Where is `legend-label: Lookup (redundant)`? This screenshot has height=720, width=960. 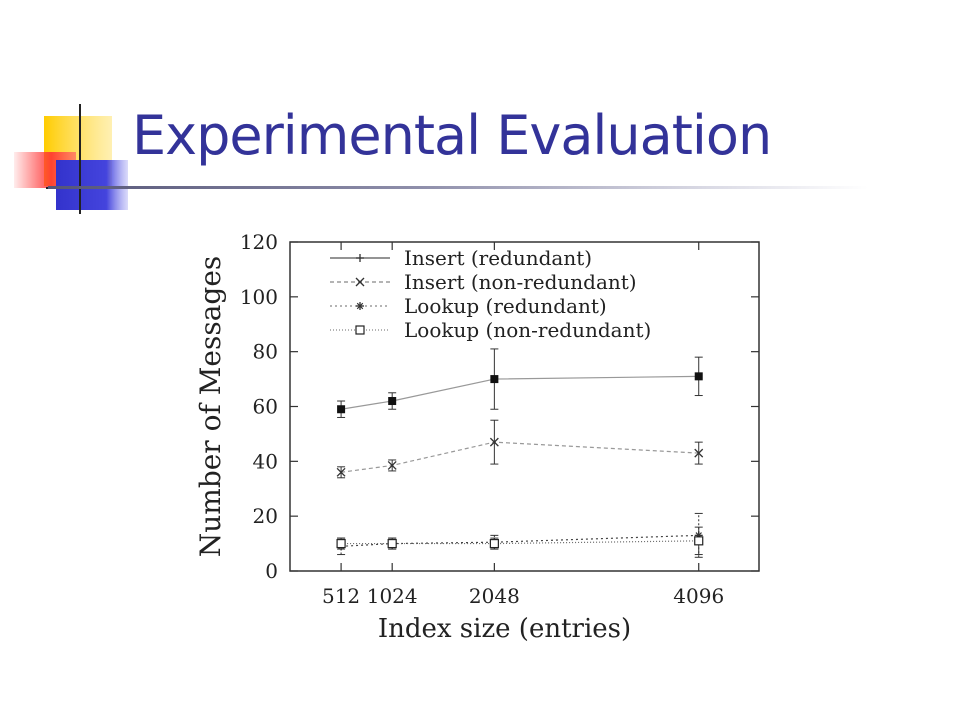 legend-label: Lookup (redundant) is located at coordinates (505, 306).